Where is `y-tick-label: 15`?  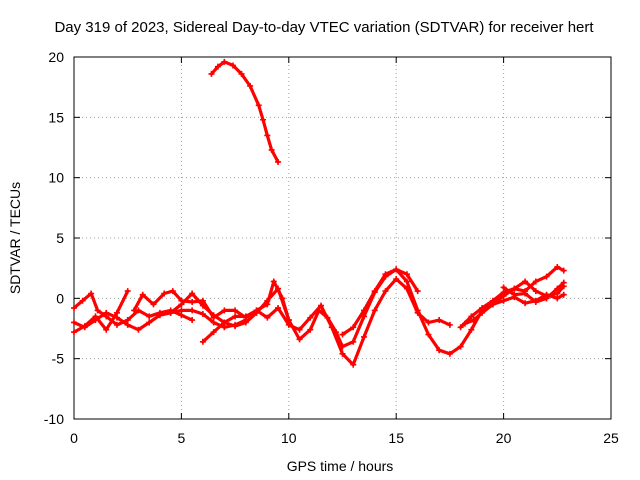
y-tick-label: 15 is located at coordinates (56, 117).